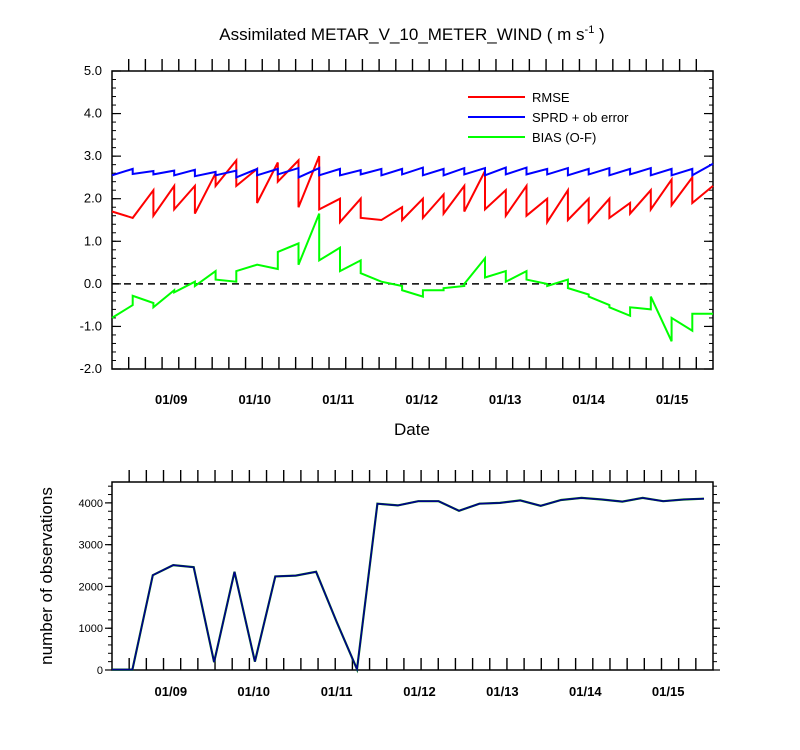  What do you see at coordinates (401, 34) in the screenshot?
I see `chart-title-main: Assimilated METAR_V_10_METER_WIND ( m s` at bounding box center [401, 34].